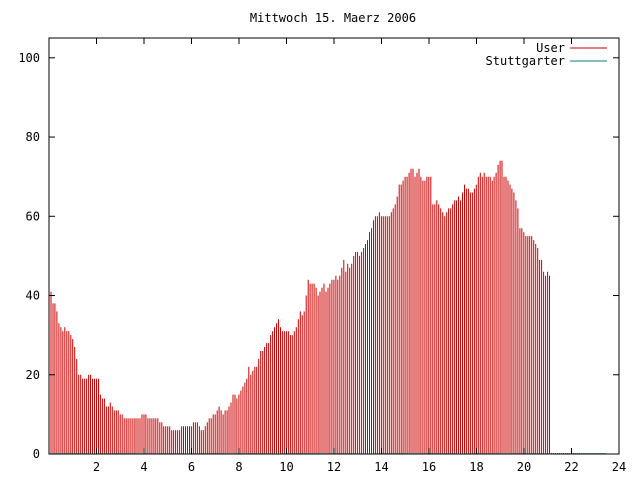  I want to click on y-tick-label: 100, so click(29, 58).